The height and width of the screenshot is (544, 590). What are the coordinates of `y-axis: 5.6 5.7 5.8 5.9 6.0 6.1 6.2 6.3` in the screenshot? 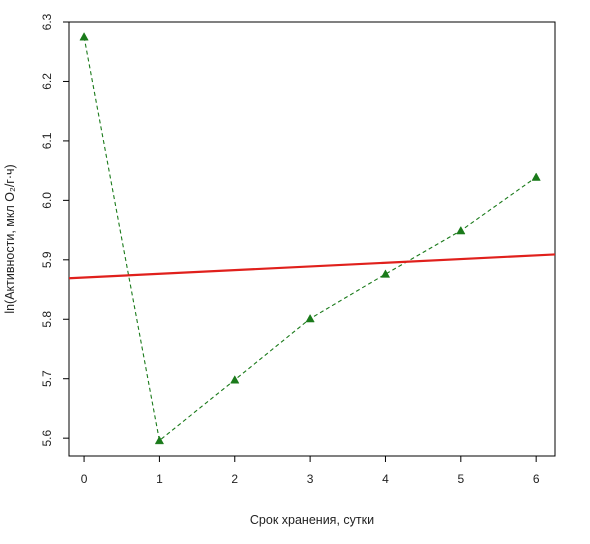 It's located at (54, 230).